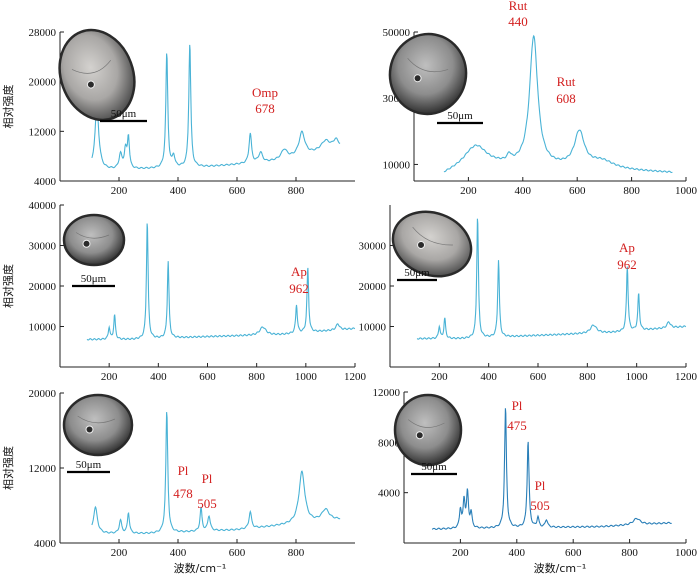  What do you see at coordinates (216, 107) in the screenshot?
I see `spectrum-line-a` at bounding box center [216, 107].